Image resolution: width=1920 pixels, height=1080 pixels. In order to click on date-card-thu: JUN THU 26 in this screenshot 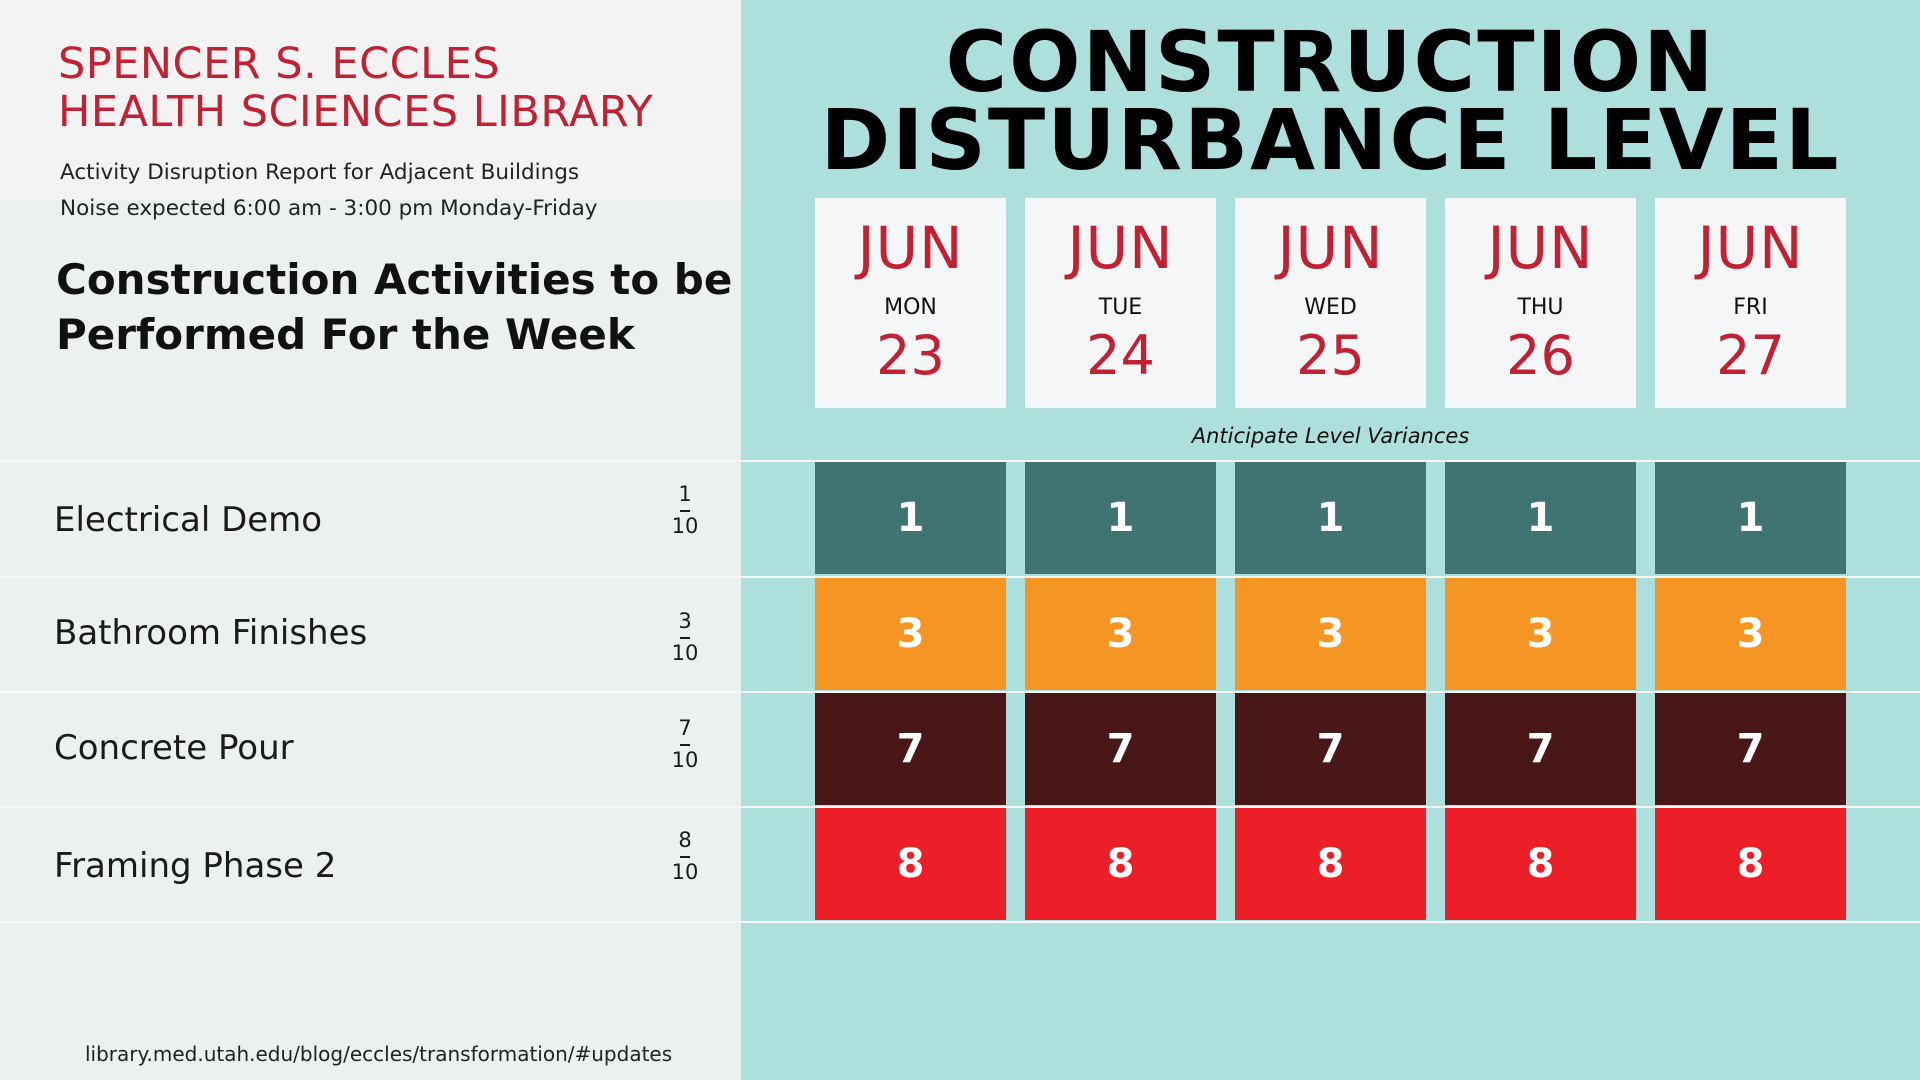, I will do `click(1540, 303)`.